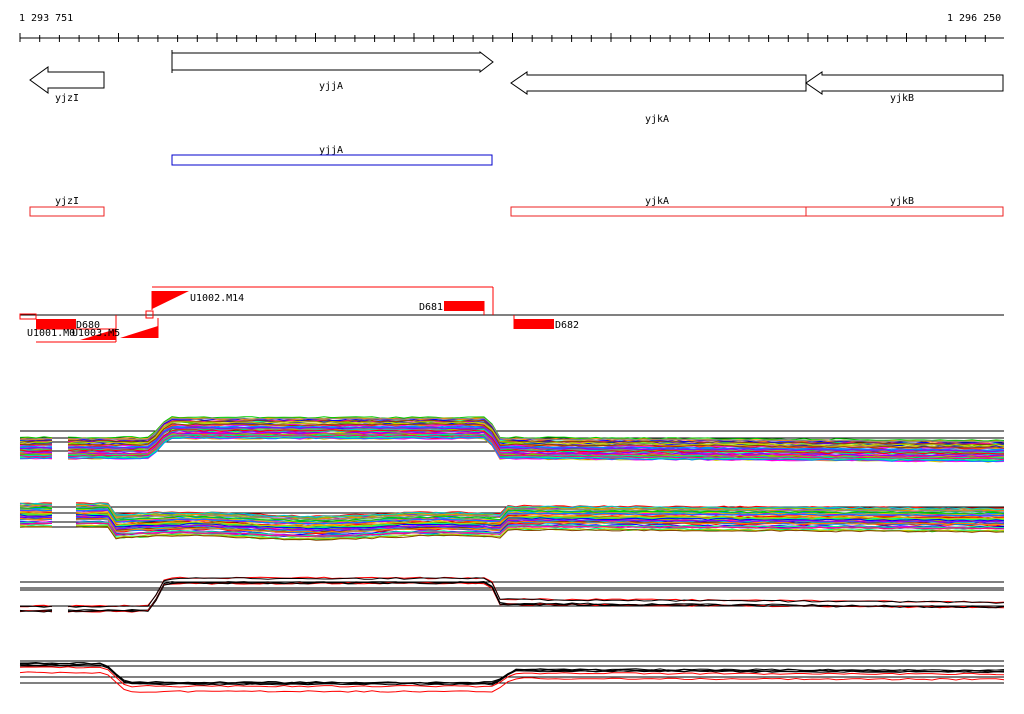 The width and height of the screenshot is (1024, 714). I want to click on feature-D682-label: D682, so click(567, 325).